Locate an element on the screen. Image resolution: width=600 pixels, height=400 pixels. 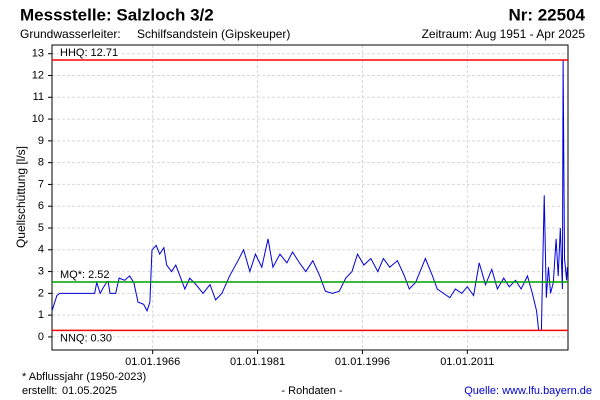
y-tick-label: 13 is located at coordinates (38, 54).